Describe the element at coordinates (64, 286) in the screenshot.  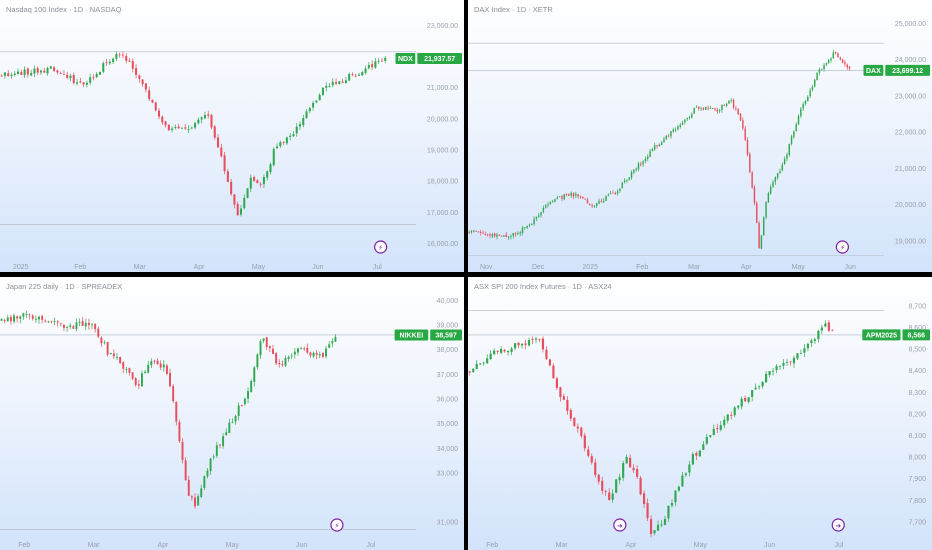
I see `chart-title: Japan 225 daily · 1D · SPREADEX` at that location.